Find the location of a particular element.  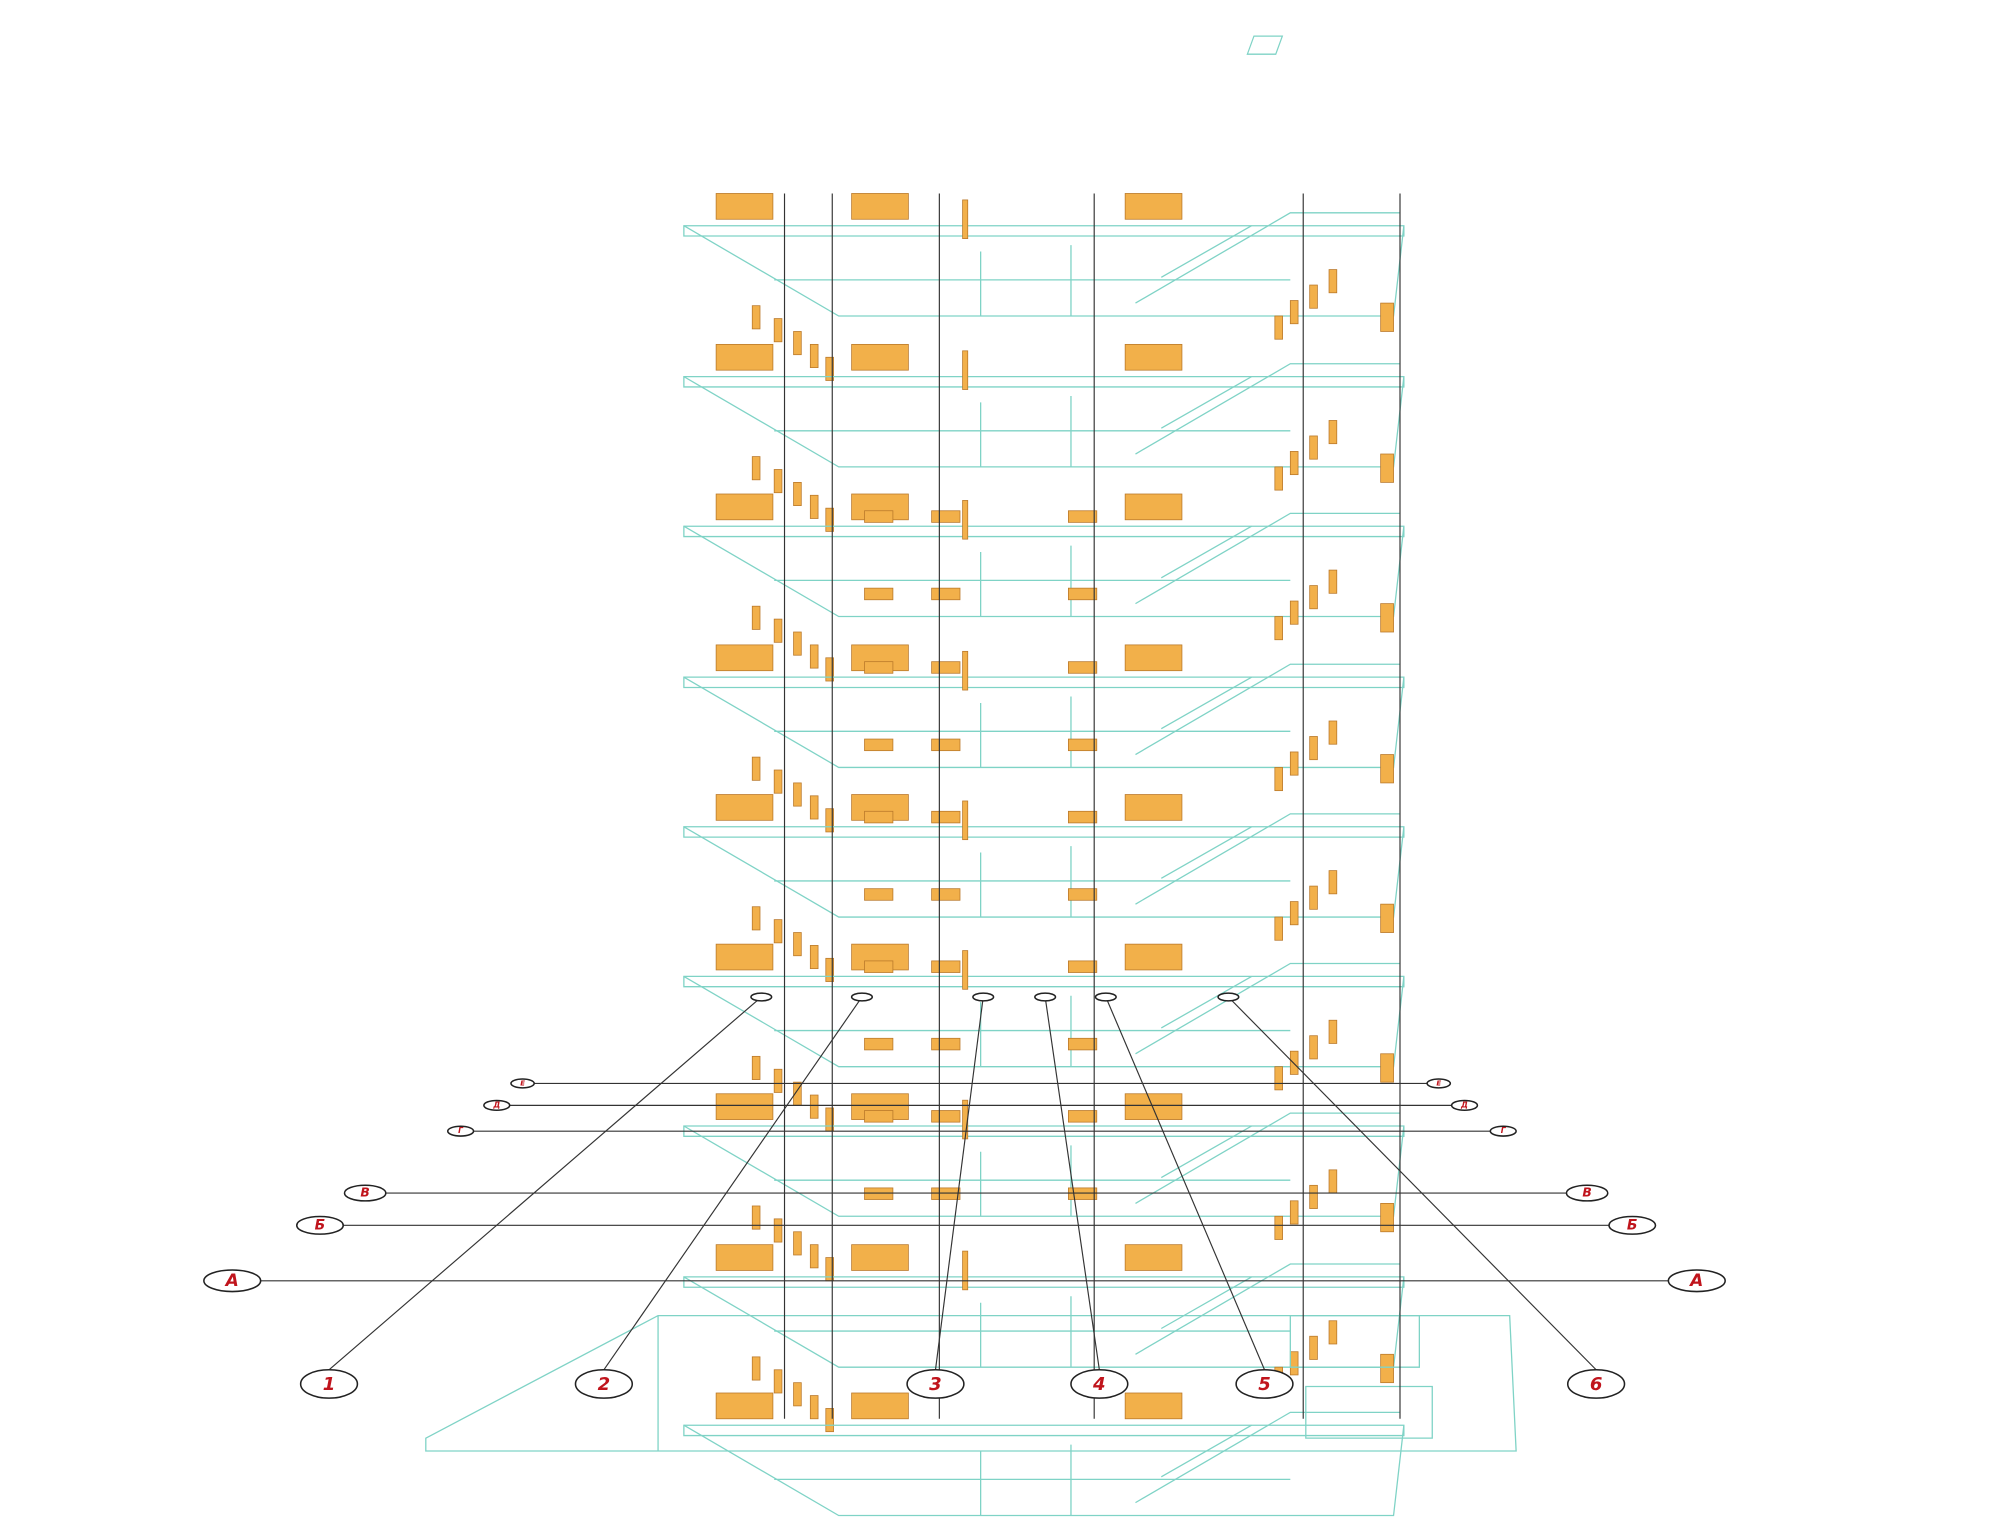

letter-axis-label: Е is located at coordinates (1438, 1083).